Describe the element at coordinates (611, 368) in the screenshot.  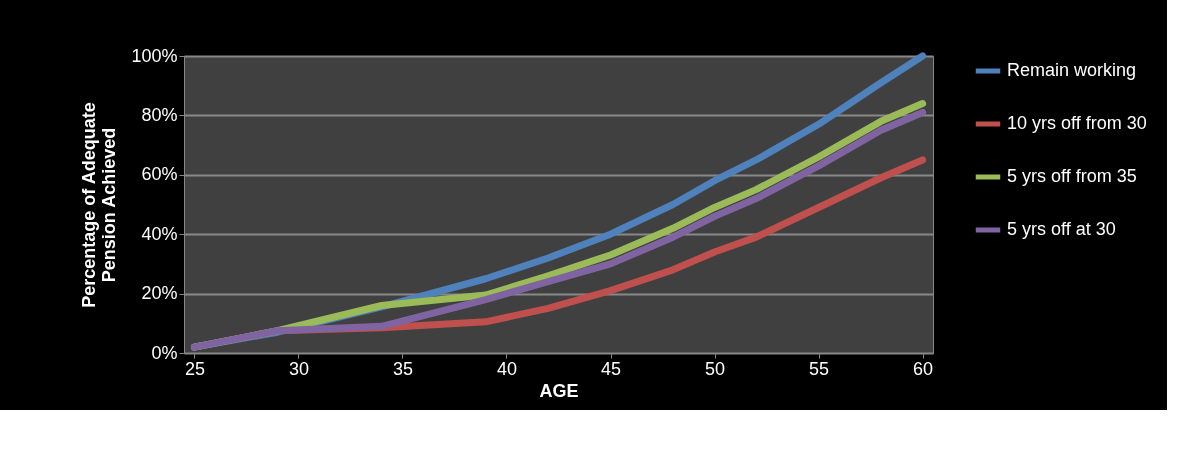
I see `x-tick-label: 45` at that location.